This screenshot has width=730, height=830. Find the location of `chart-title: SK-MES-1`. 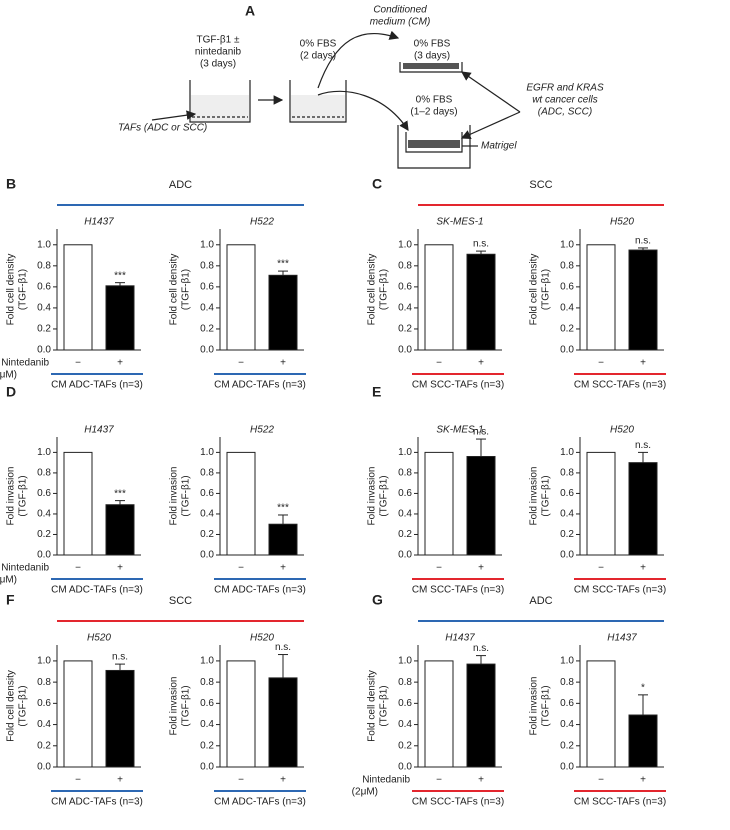

chart-title: SK-MES-1 is located at coordinates (459, 430).